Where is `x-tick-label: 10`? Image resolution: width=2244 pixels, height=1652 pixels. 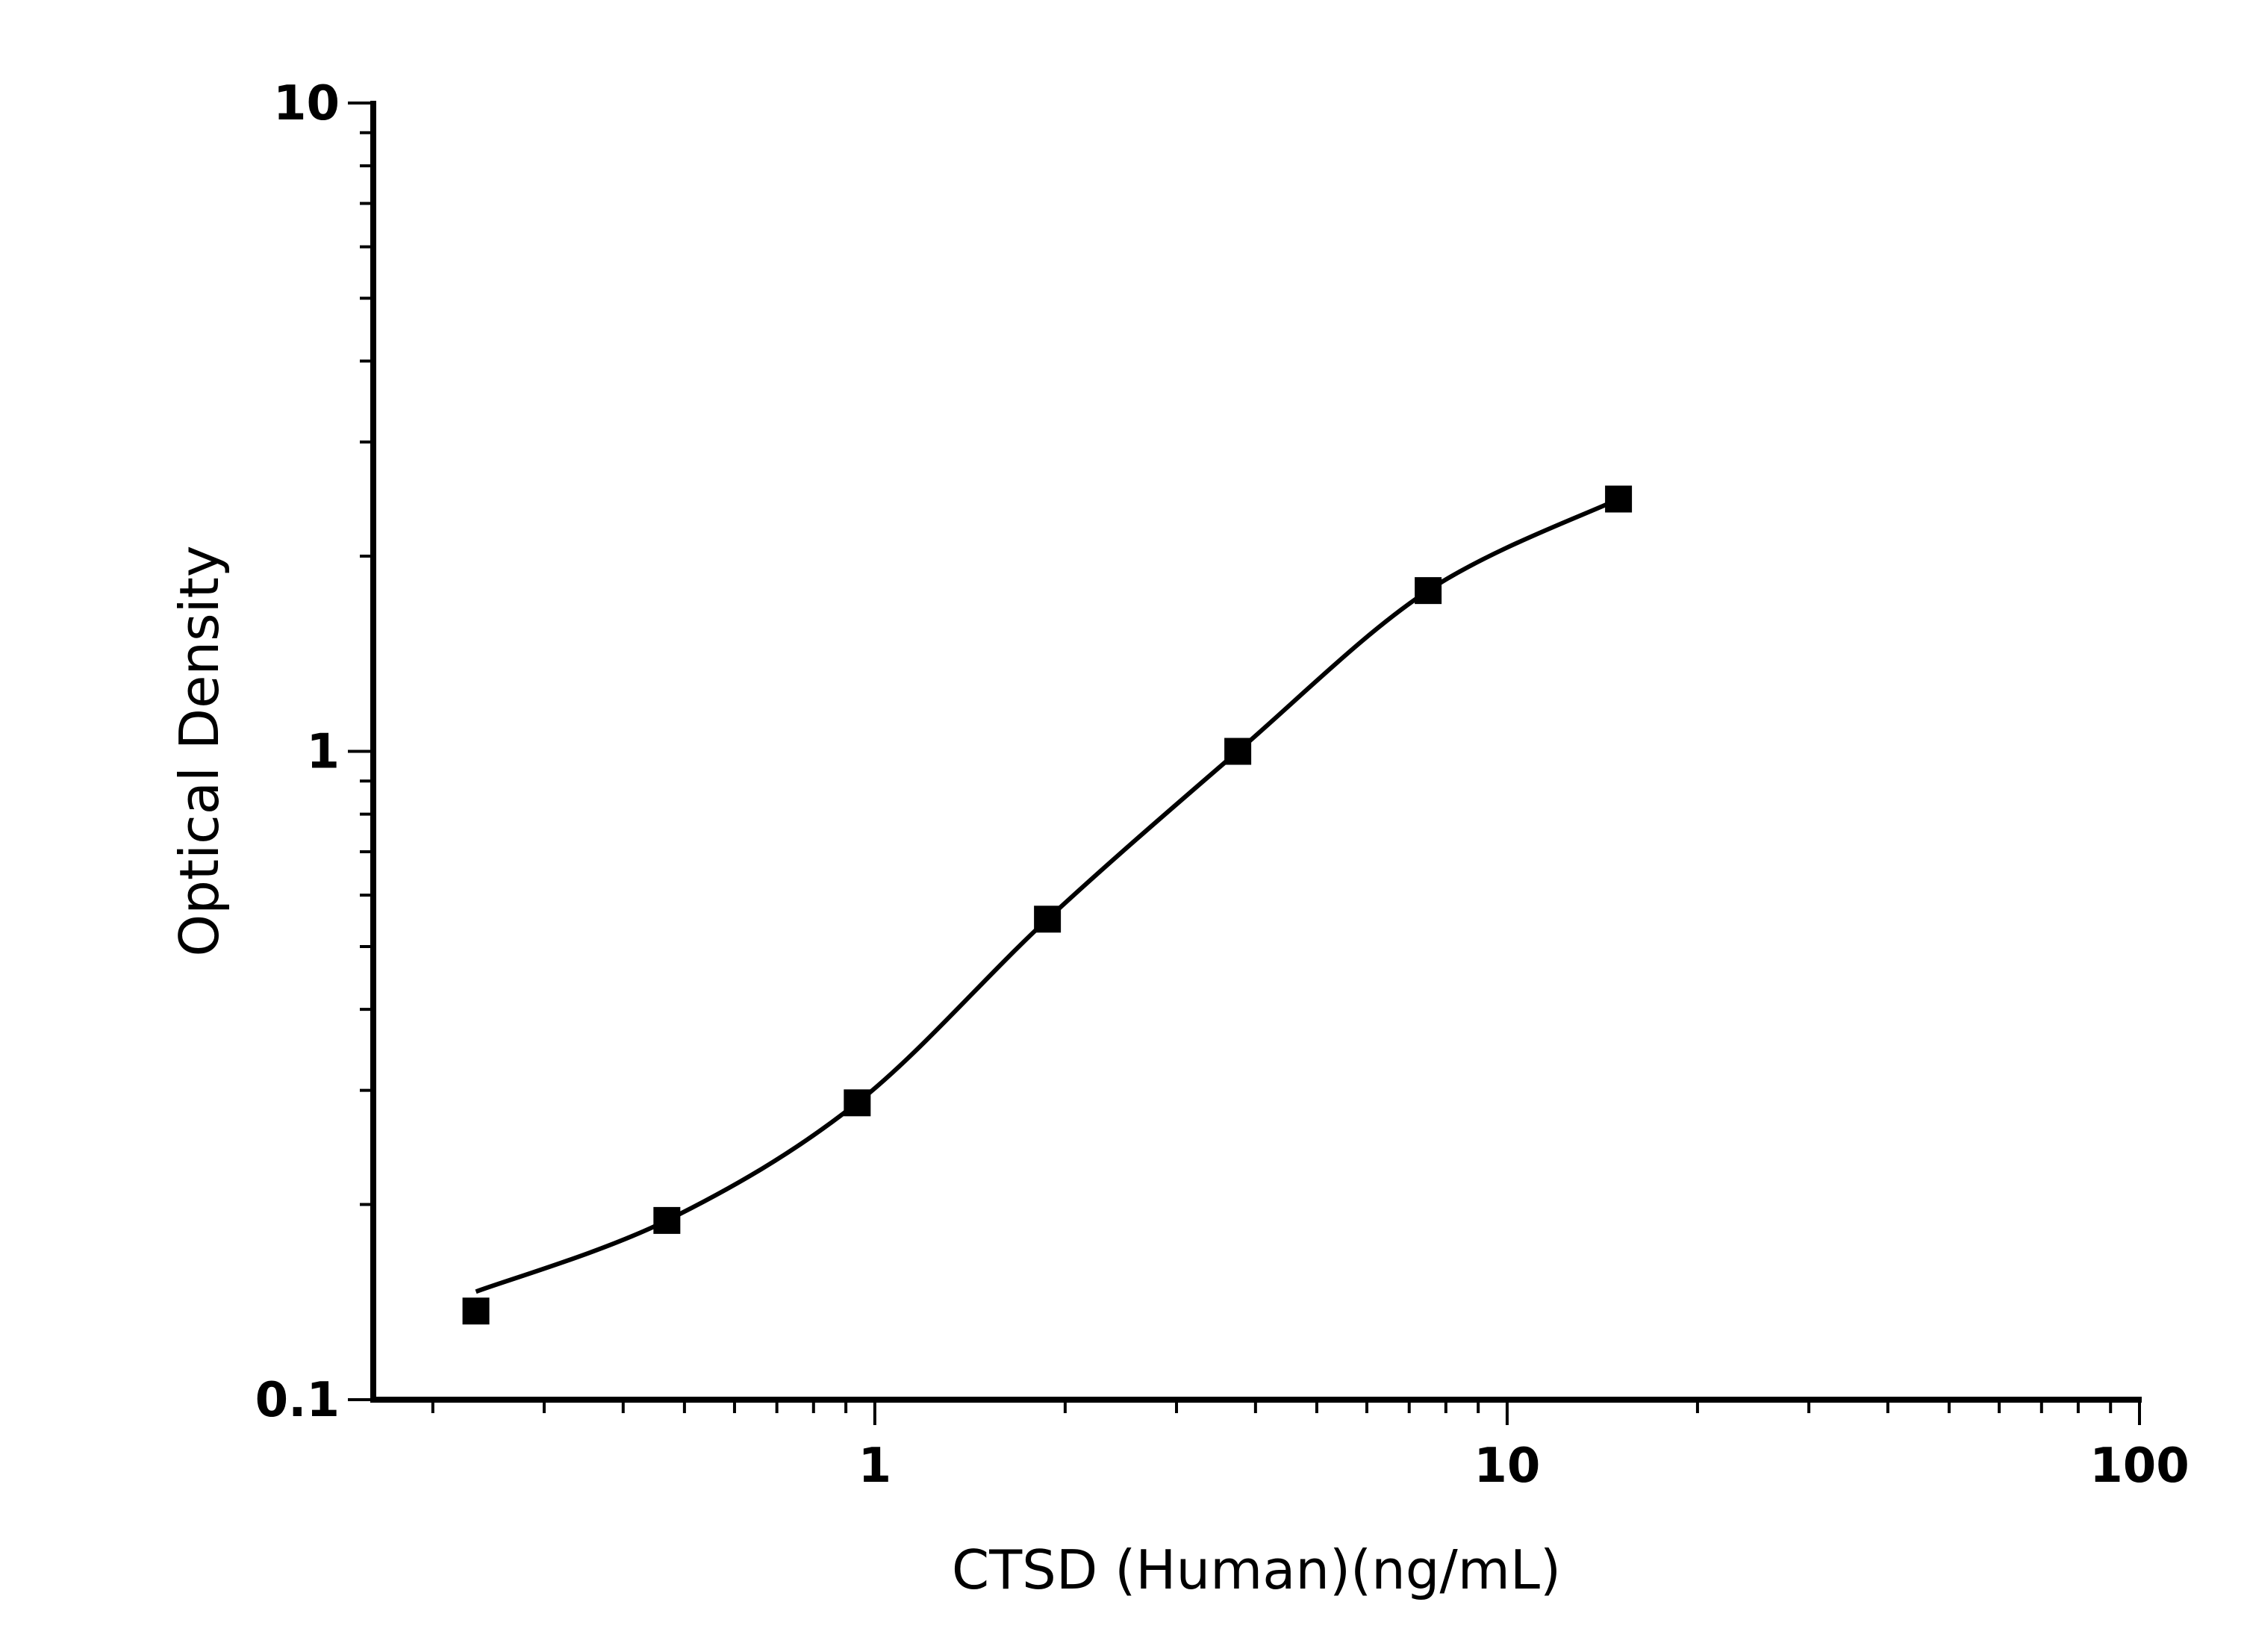
x-tick-label: 10 is located at coordinates (1507, 1466).